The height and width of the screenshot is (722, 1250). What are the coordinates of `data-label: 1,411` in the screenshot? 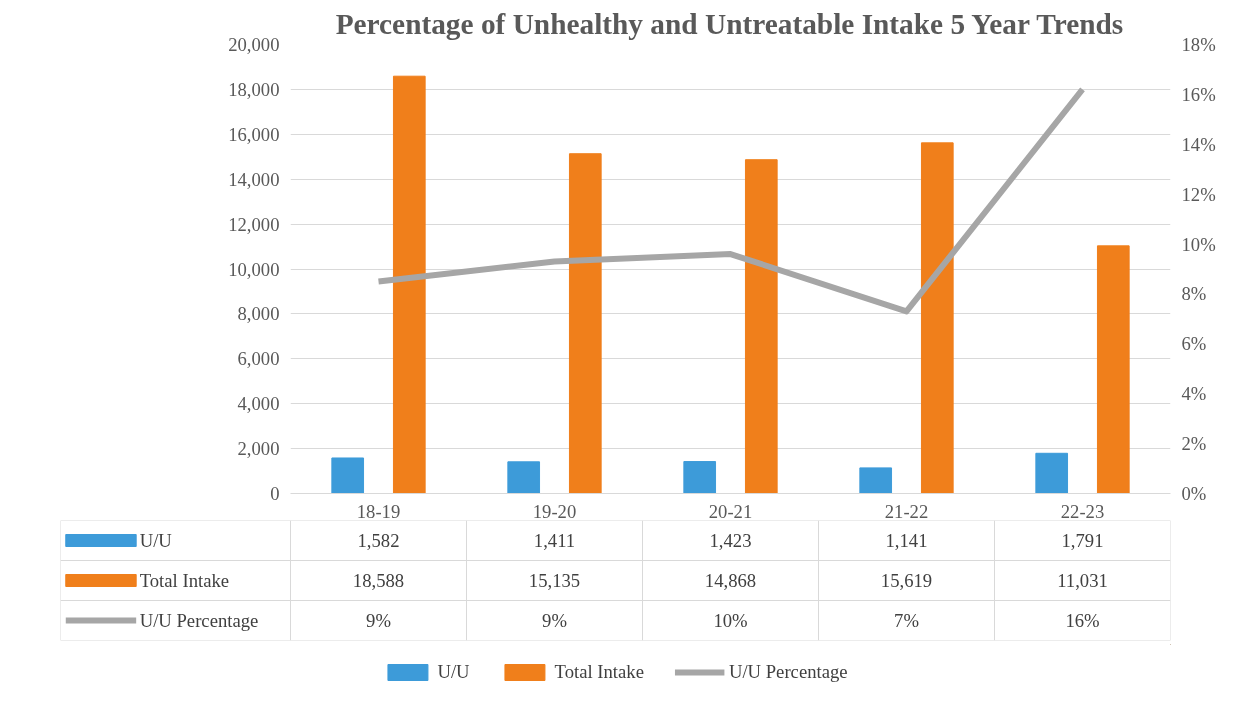 It's located at (554, 540).